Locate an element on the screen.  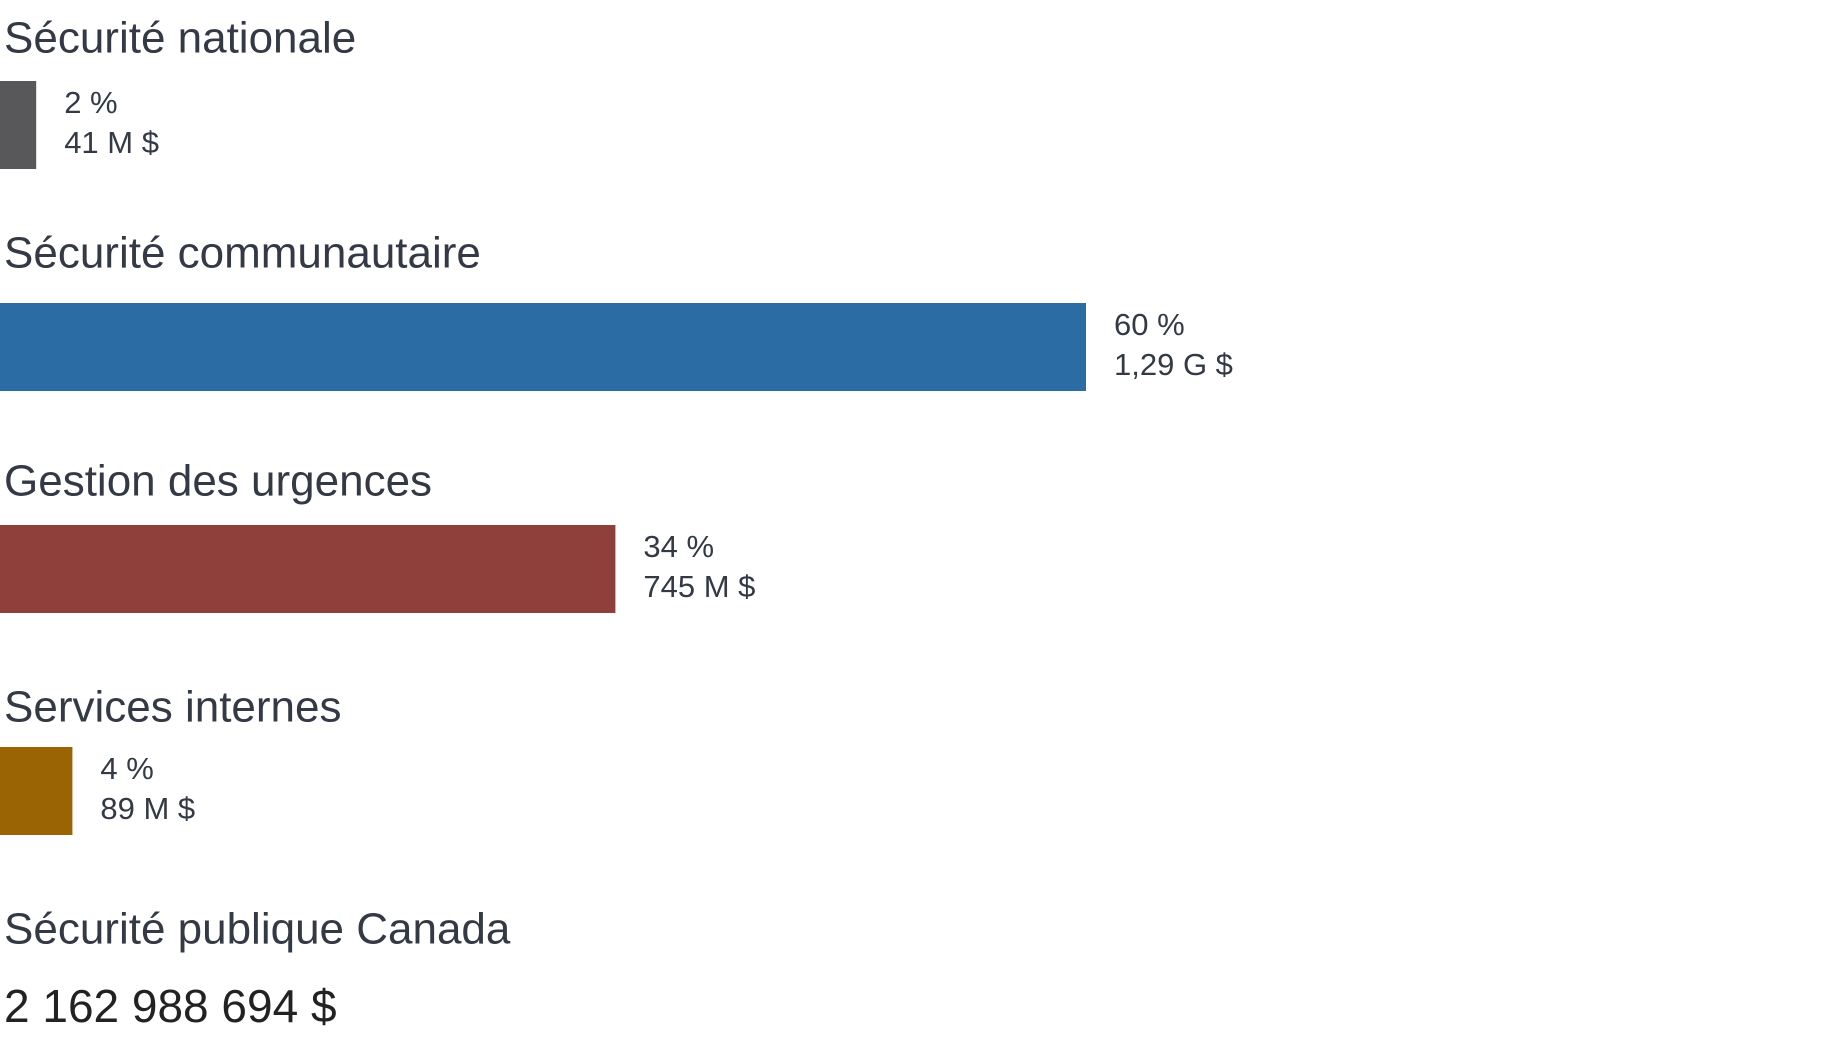
value-label: 60 % is located at coordinates (1149, 324).